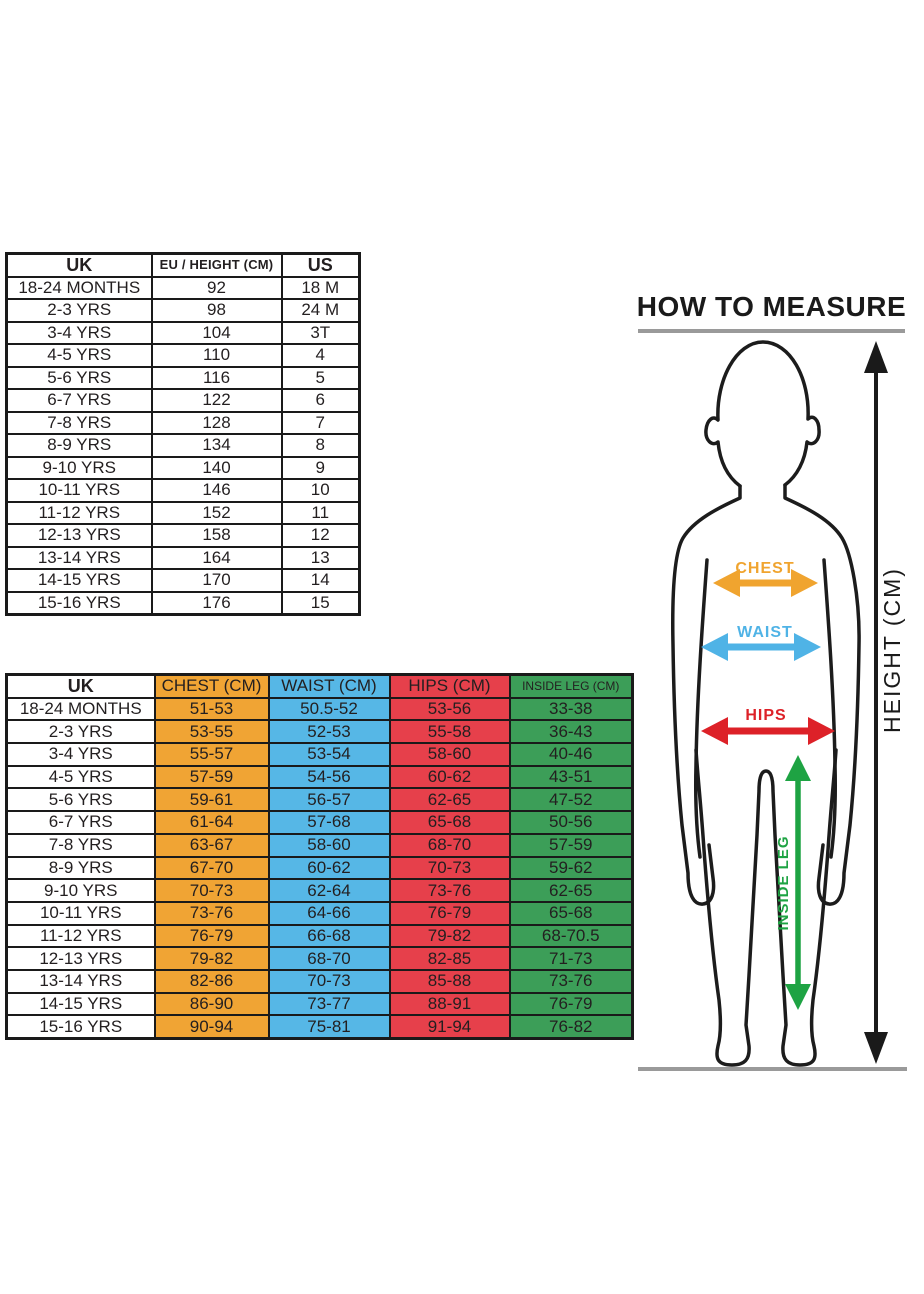 This screenshot has height=1294, width=924. What do you see at coordinates (571, 732) in the screenshot?
I see `table-cell: 36-43` at bounding box center [571, 732].